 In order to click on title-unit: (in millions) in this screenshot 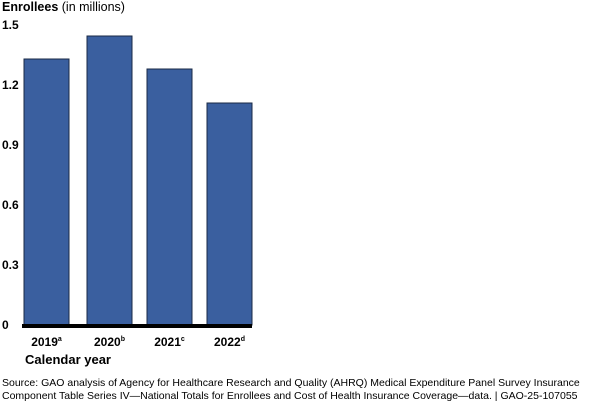, I will do `click(93, 7)`.